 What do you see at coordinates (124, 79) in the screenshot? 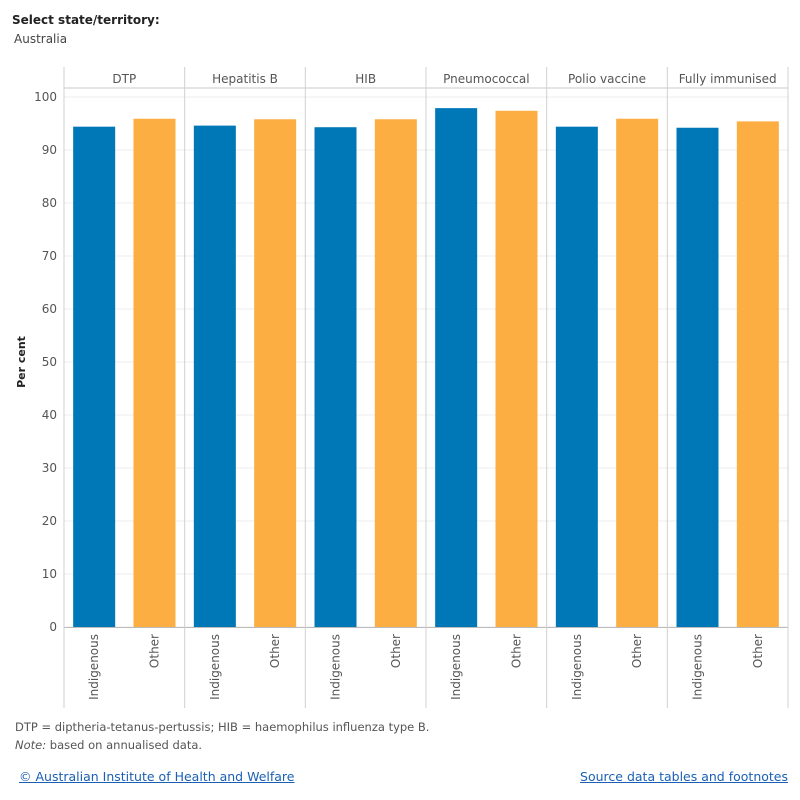
I see `panel-header: DTP` at bounding box center [124, 79].